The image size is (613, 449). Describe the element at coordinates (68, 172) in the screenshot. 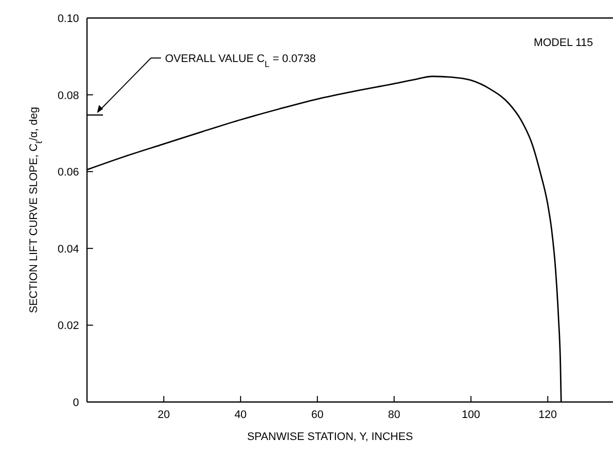

I see `y-tick-label: 0.06` at that location.